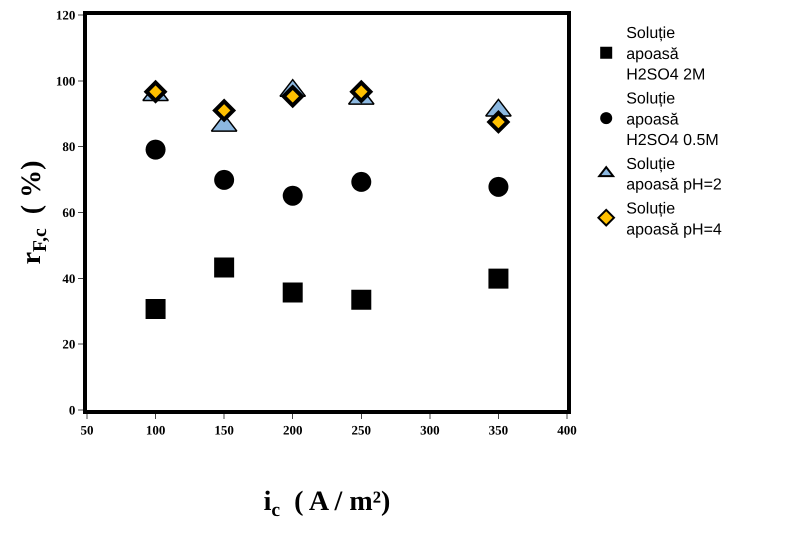 The height and width of the screenshot is (546, 786). I want to click on legend-label: Soluție apoasă H2SO4 2M, so click(666, 54).